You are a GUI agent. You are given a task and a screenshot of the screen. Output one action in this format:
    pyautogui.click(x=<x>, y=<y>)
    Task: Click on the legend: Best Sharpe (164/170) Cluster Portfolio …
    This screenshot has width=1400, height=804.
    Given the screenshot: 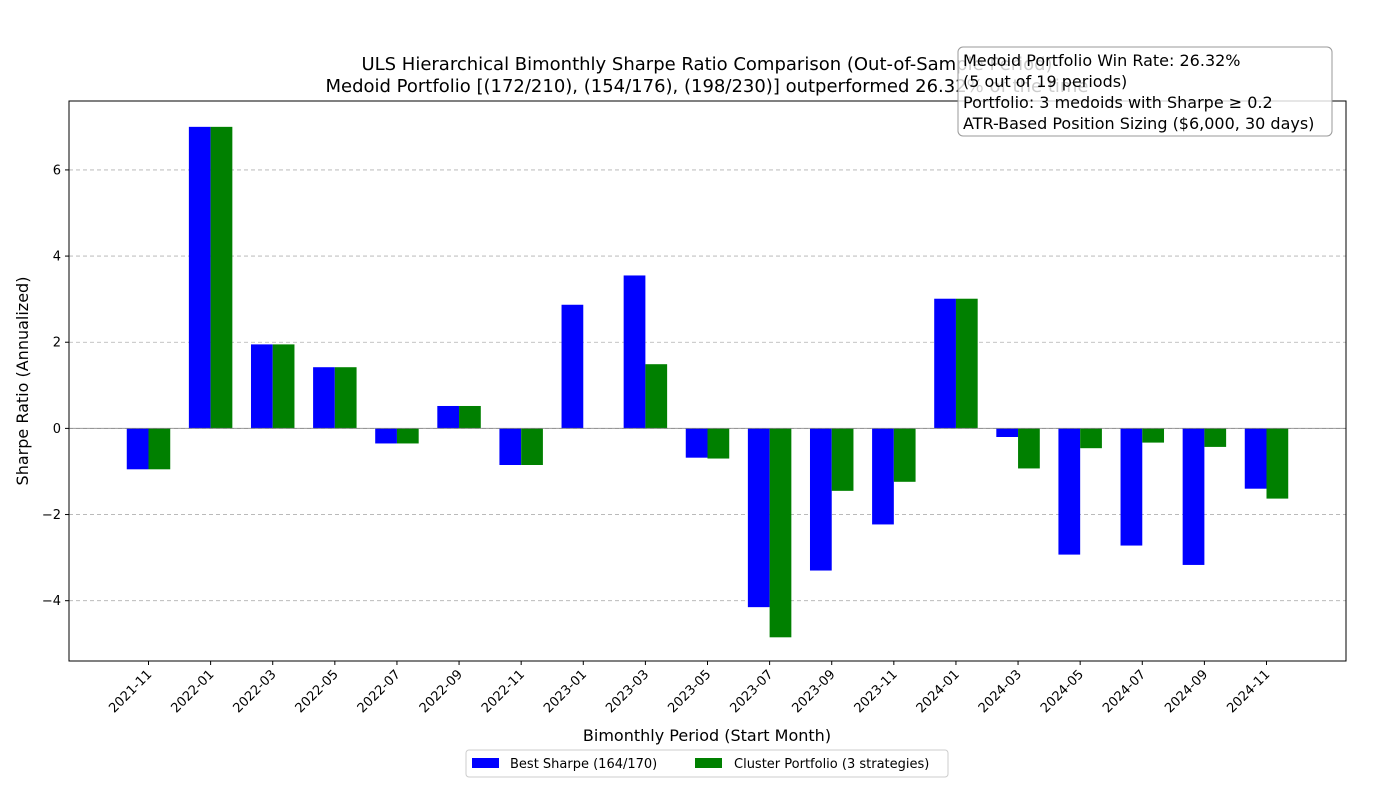 What is the action you would take?
    pyautogui.click(x=707, y=763)
    